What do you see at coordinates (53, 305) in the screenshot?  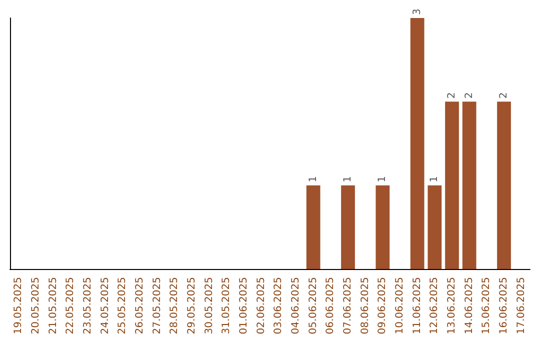 I see `x-tick-label: 21.05.2025` at bounding box center [53, 305].